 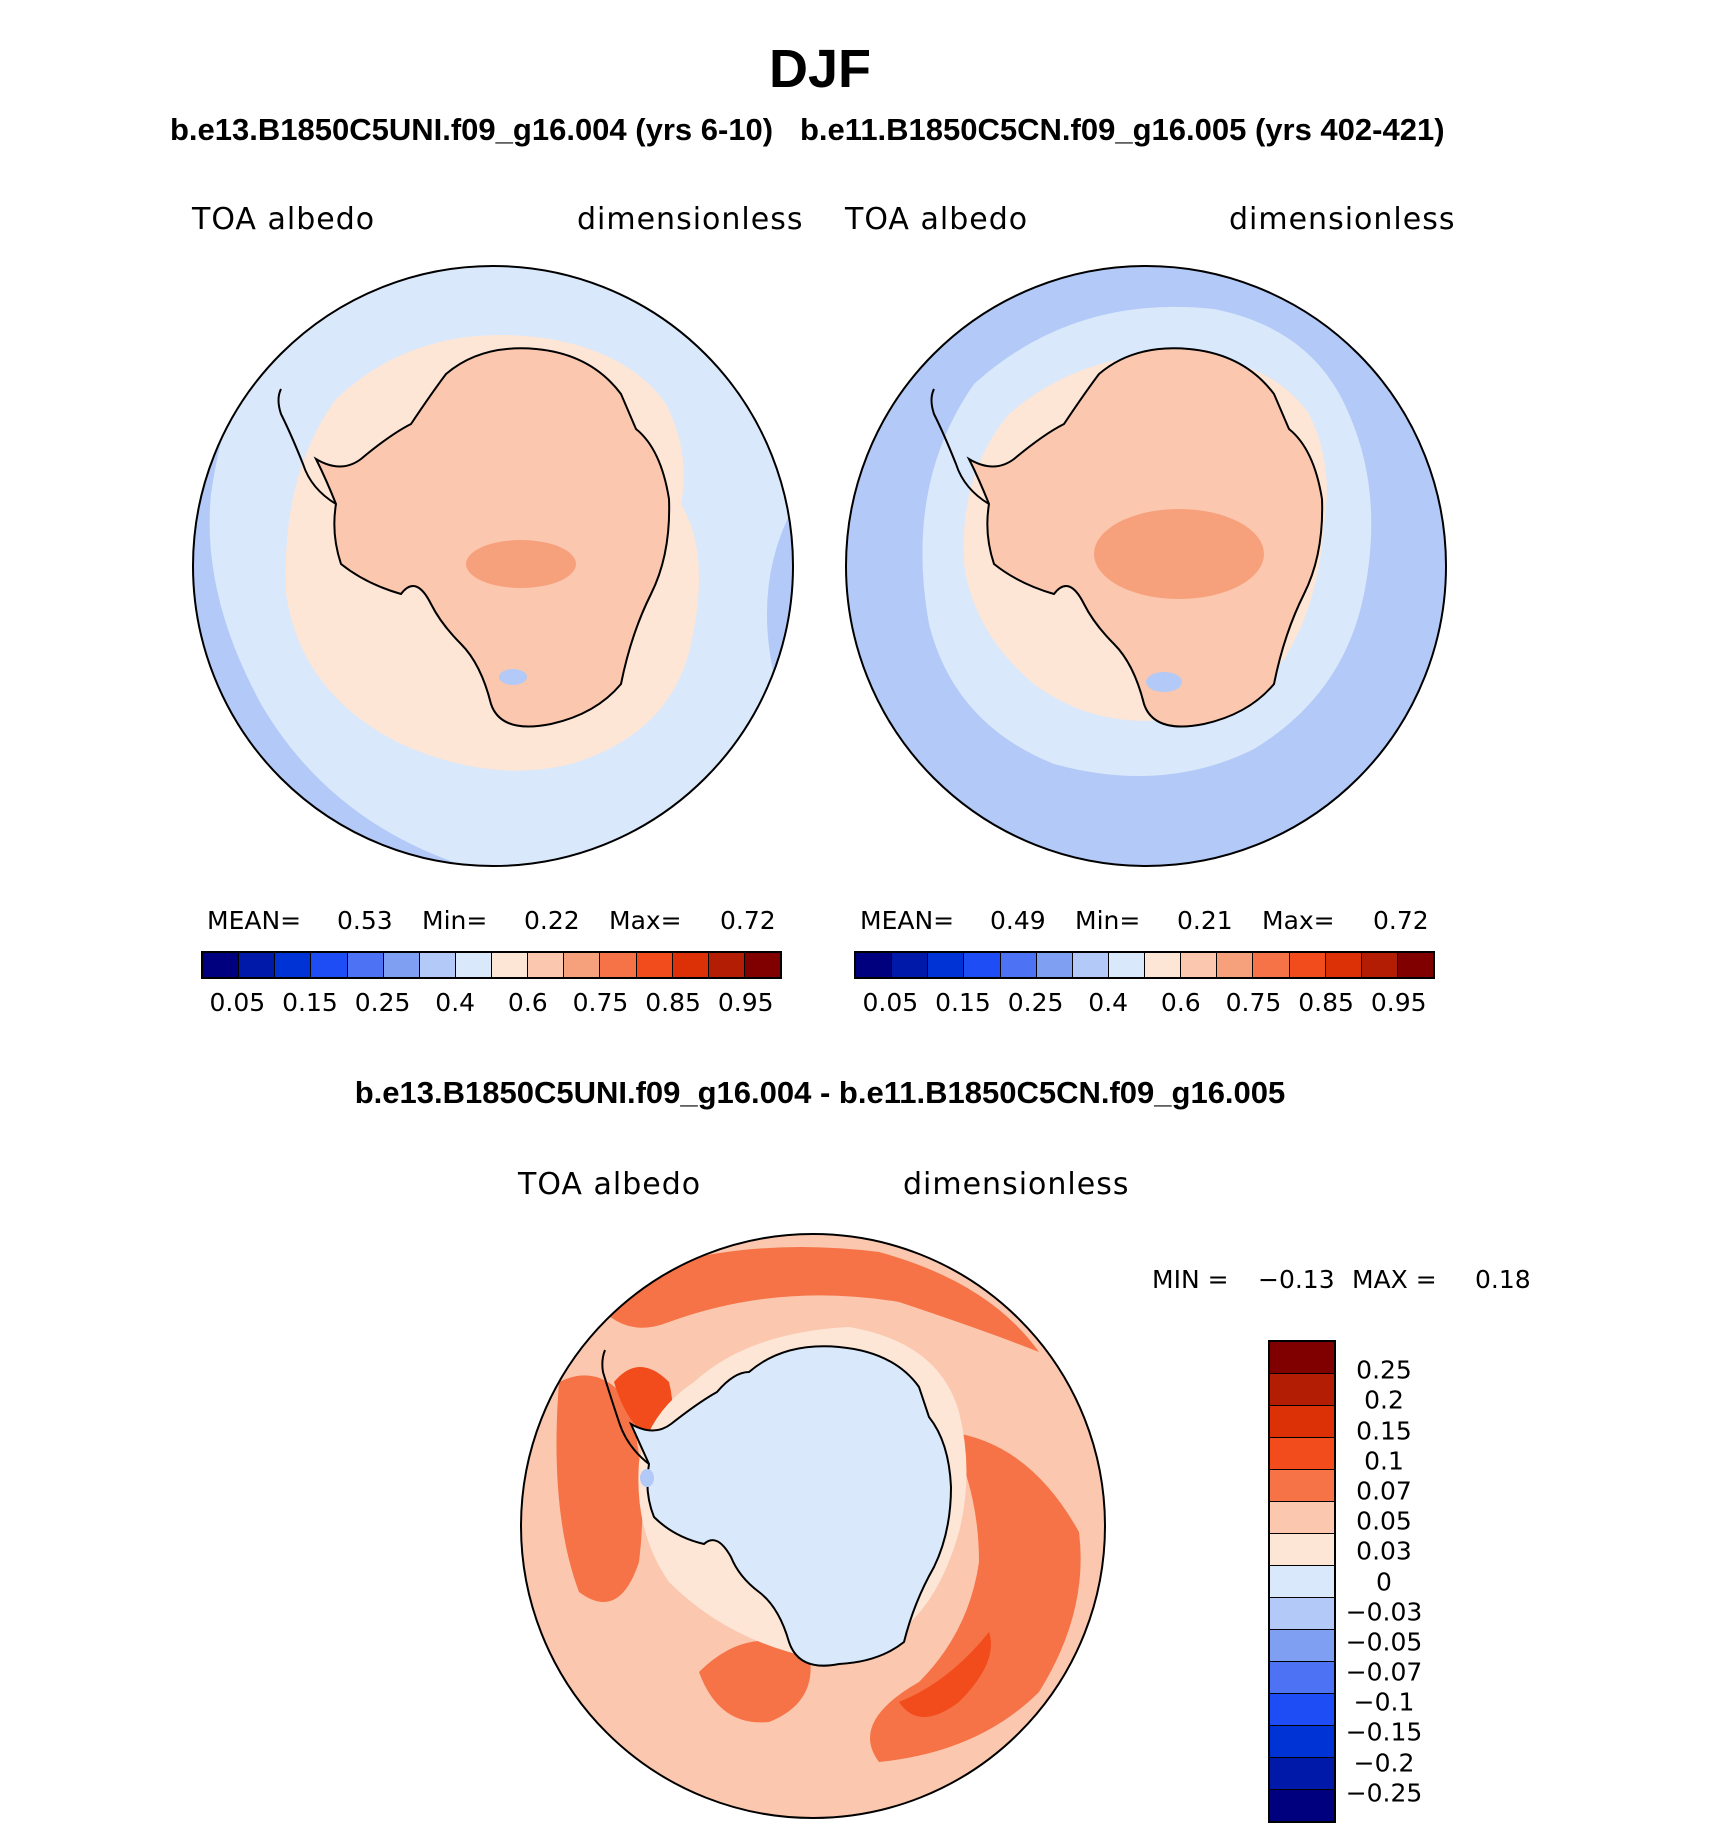 I want to click on right-units-label: dimensionless, so click(x=1342, y=219).